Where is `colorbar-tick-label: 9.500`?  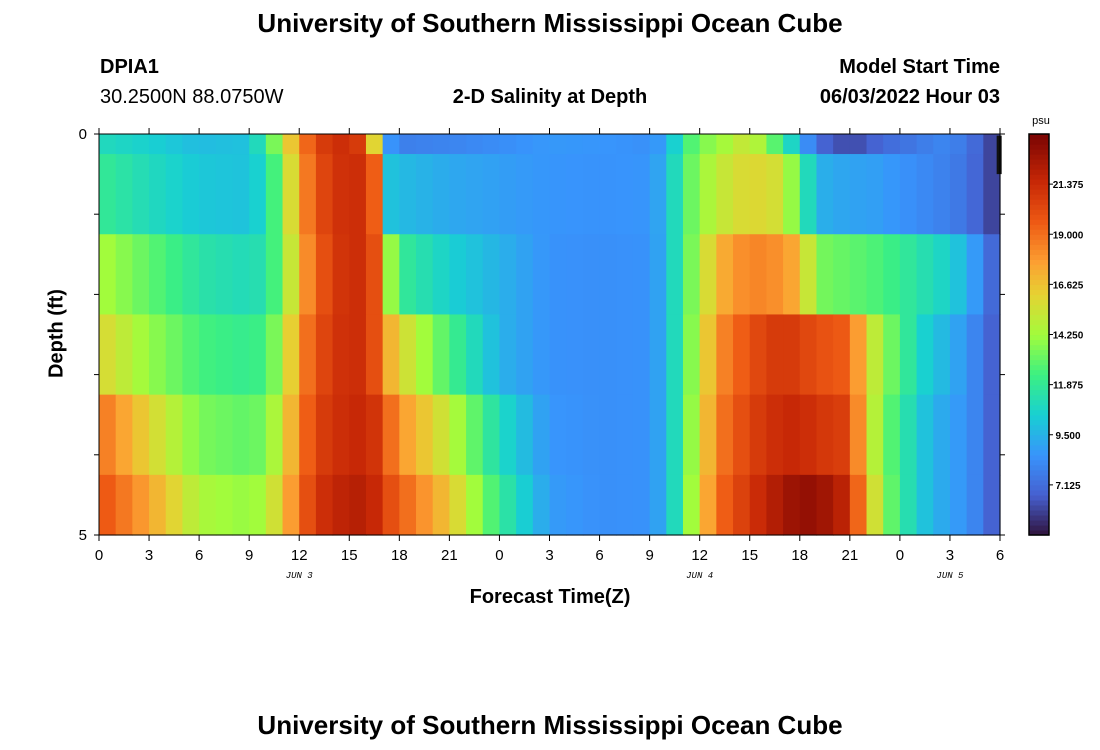
colorbar-tick-label: 9.500 is located at coordinates (1067, 436).